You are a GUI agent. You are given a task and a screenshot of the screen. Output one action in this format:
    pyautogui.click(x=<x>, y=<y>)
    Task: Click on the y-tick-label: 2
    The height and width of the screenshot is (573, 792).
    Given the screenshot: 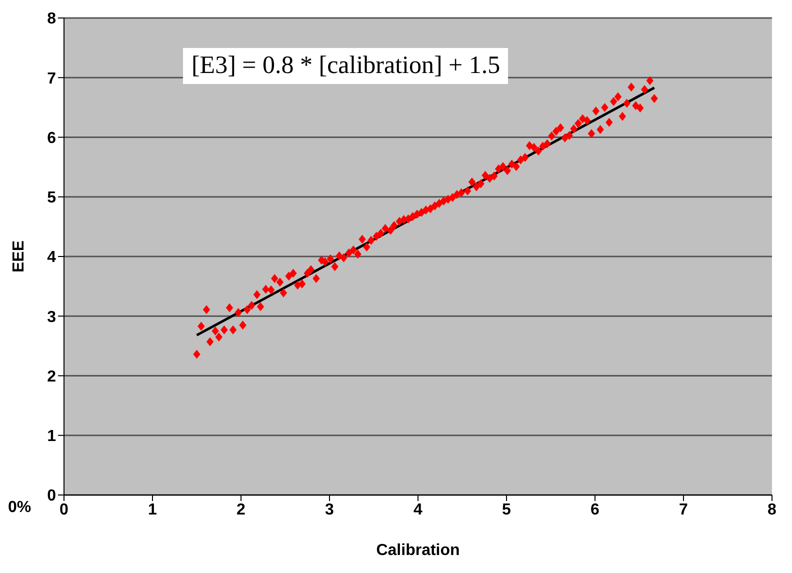 What is the action you would take?
    pyautogui.click(x=51, y=377)
    